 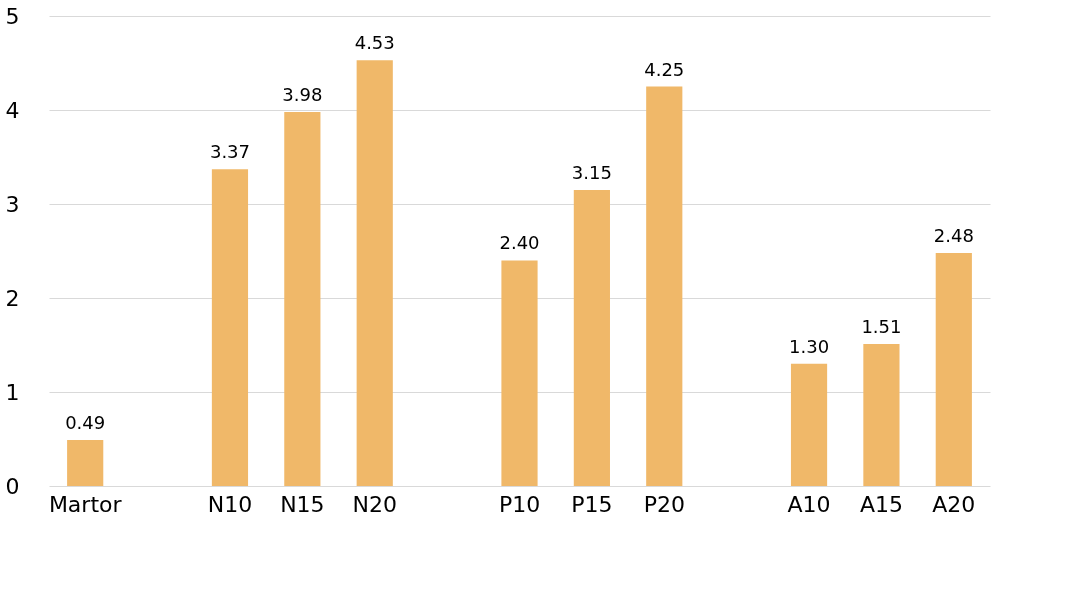 What do you see at coordinates (881, 504) in the screenshot?
I see `x-tick-label: A15` at bounding box center [881, 504].